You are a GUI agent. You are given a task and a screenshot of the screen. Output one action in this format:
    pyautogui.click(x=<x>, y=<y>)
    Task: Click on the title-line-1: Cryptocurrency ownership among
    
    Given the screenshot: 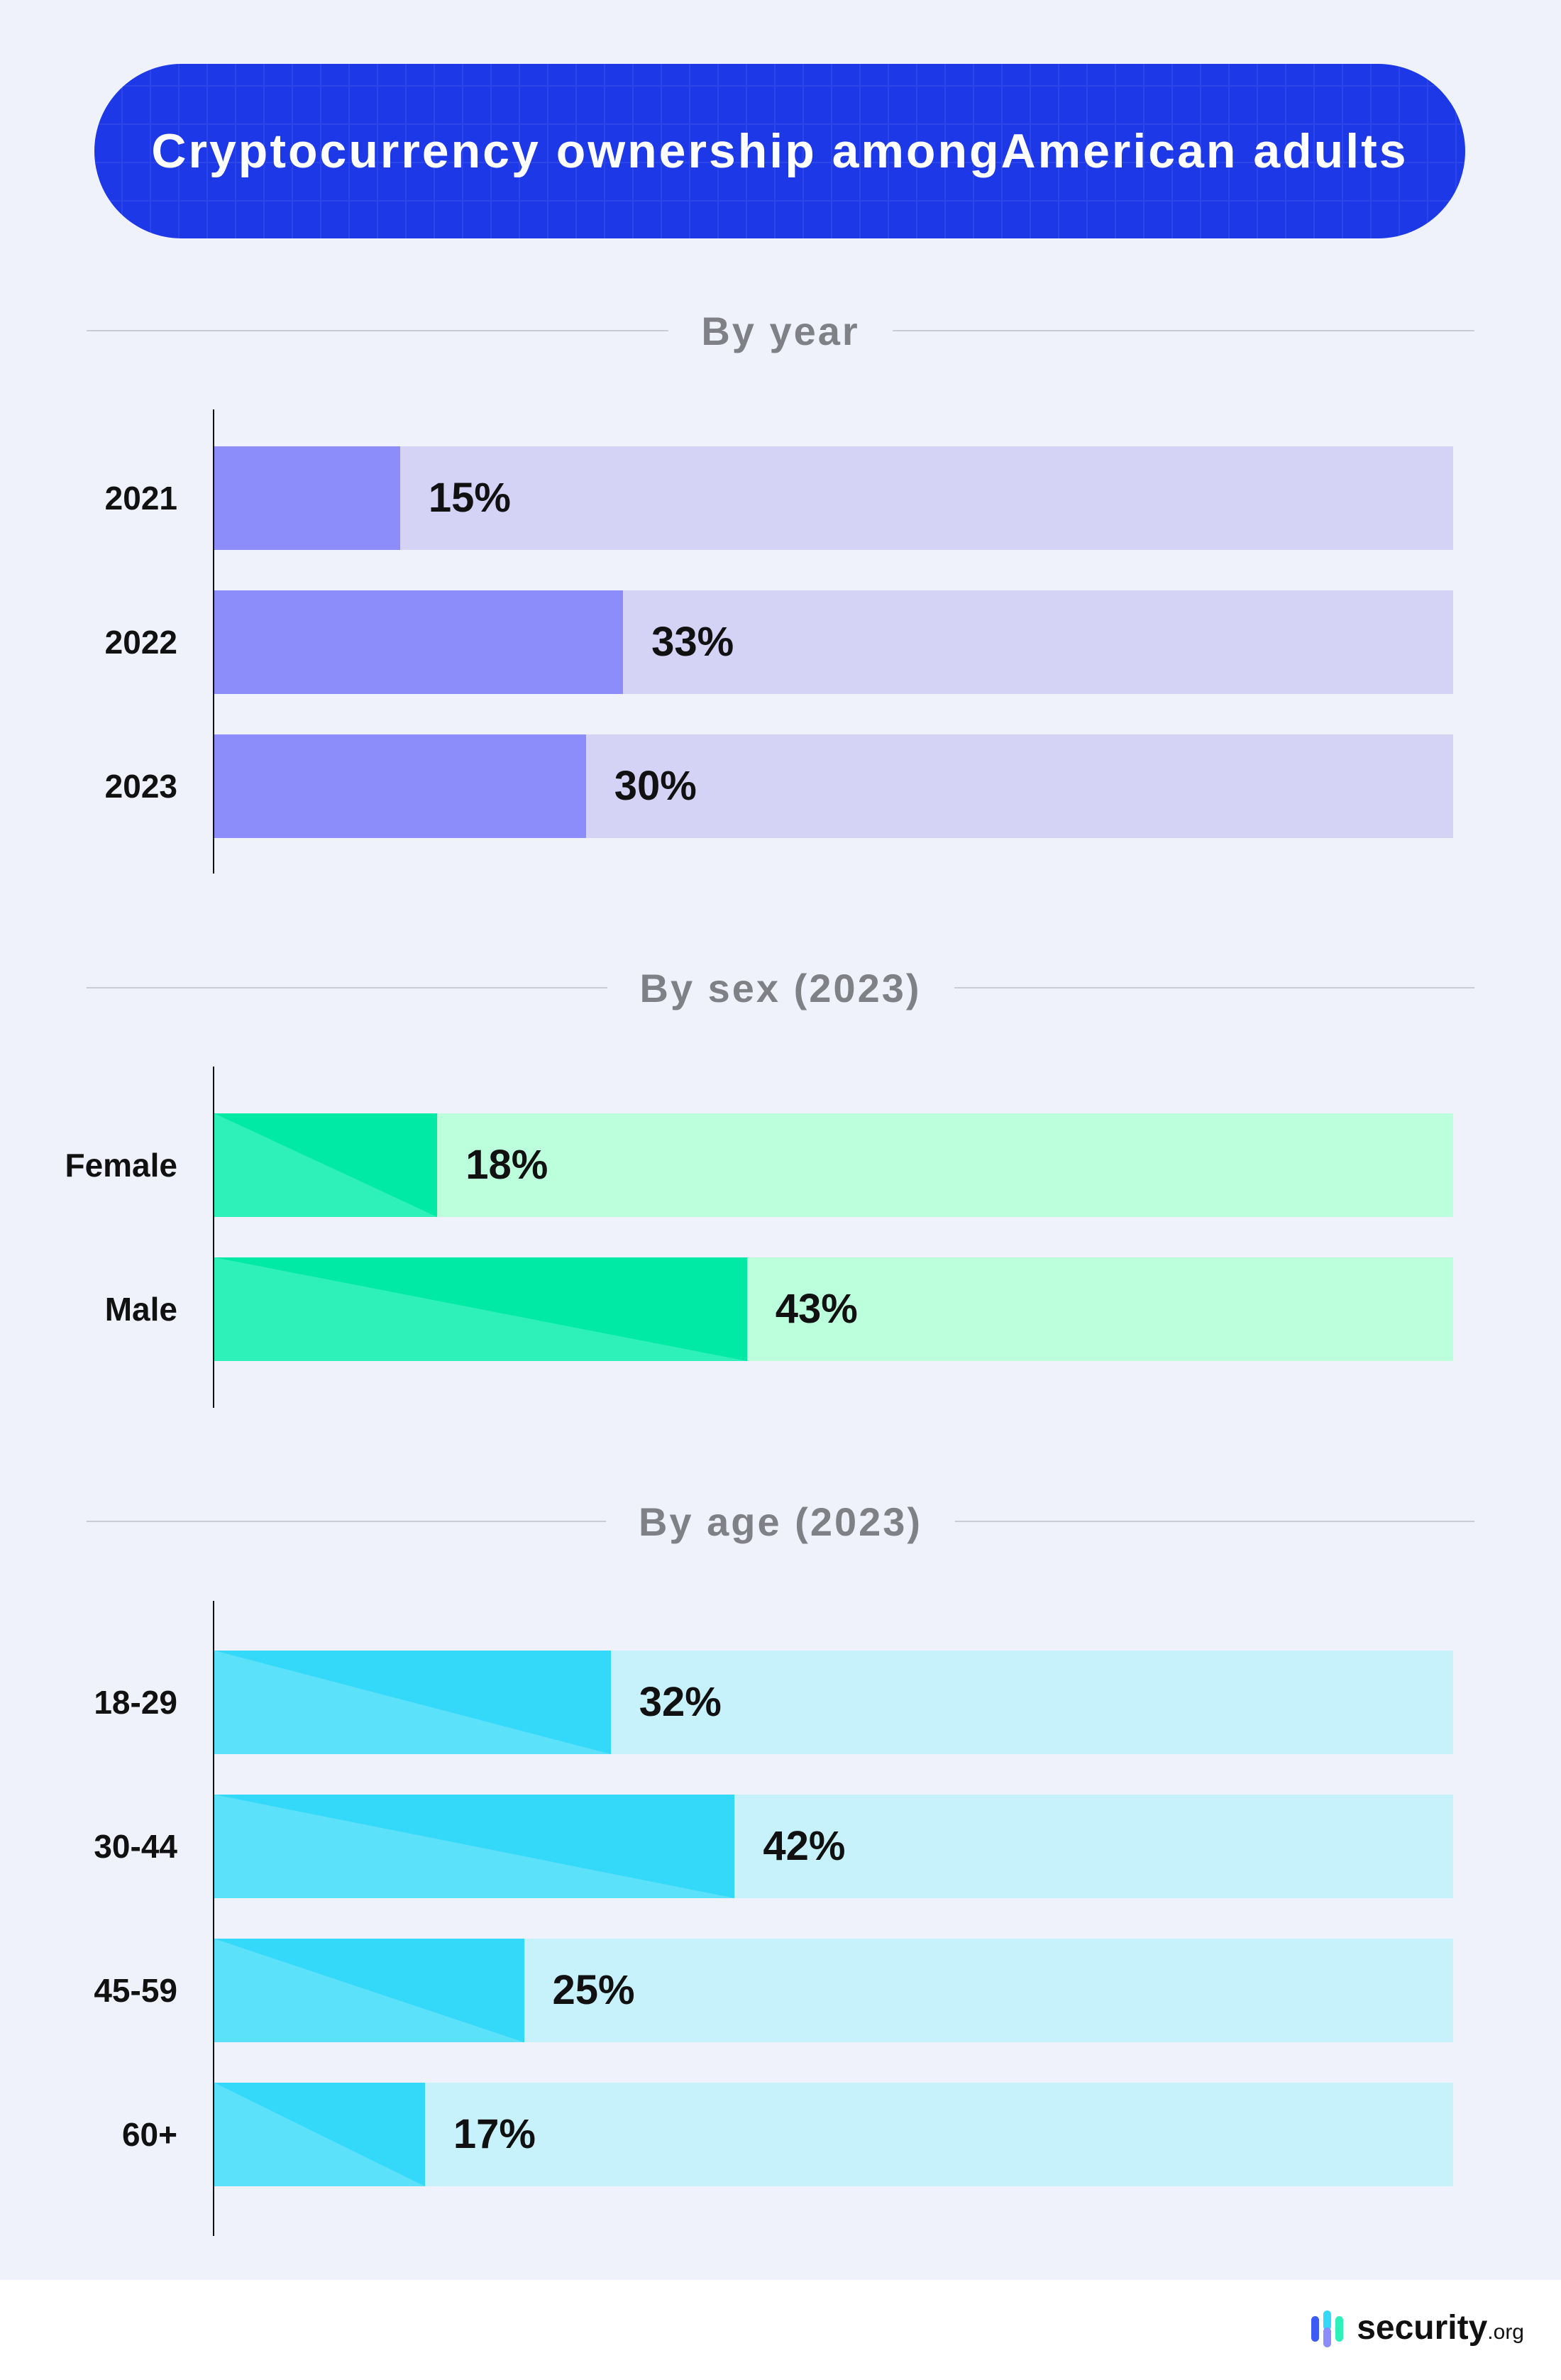 What is the action you would take?
    pyautogui.click(x=576, y=151)
    